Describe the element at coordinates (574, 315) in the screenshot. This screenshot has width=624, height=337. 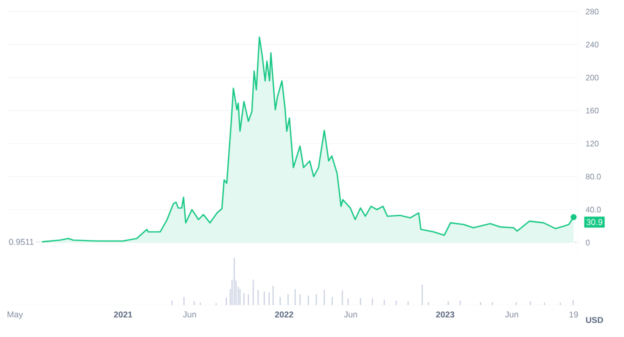
I see `x-tick-label: 19` at that location.